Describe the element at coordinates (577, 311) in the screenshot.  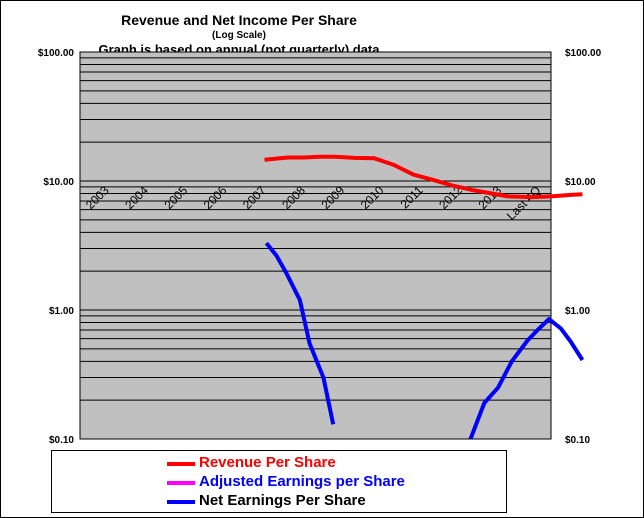
I see `y-tick-label-right: $1.00` at that location.